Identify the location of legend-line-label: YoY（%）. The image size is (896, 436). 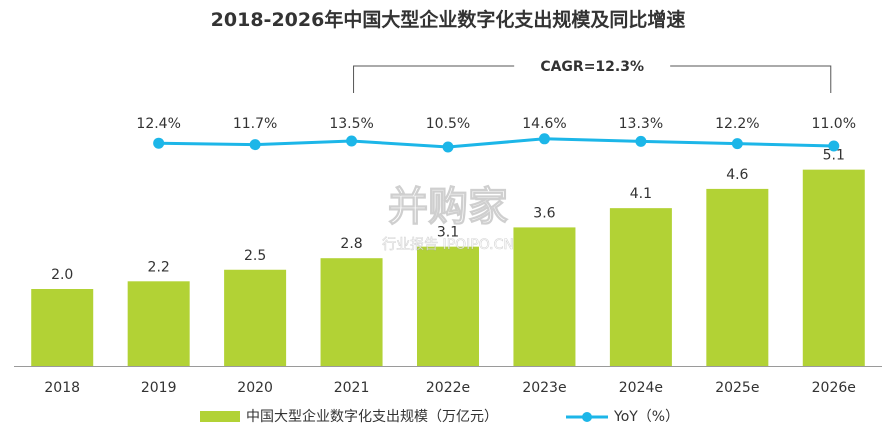
(646, 417).